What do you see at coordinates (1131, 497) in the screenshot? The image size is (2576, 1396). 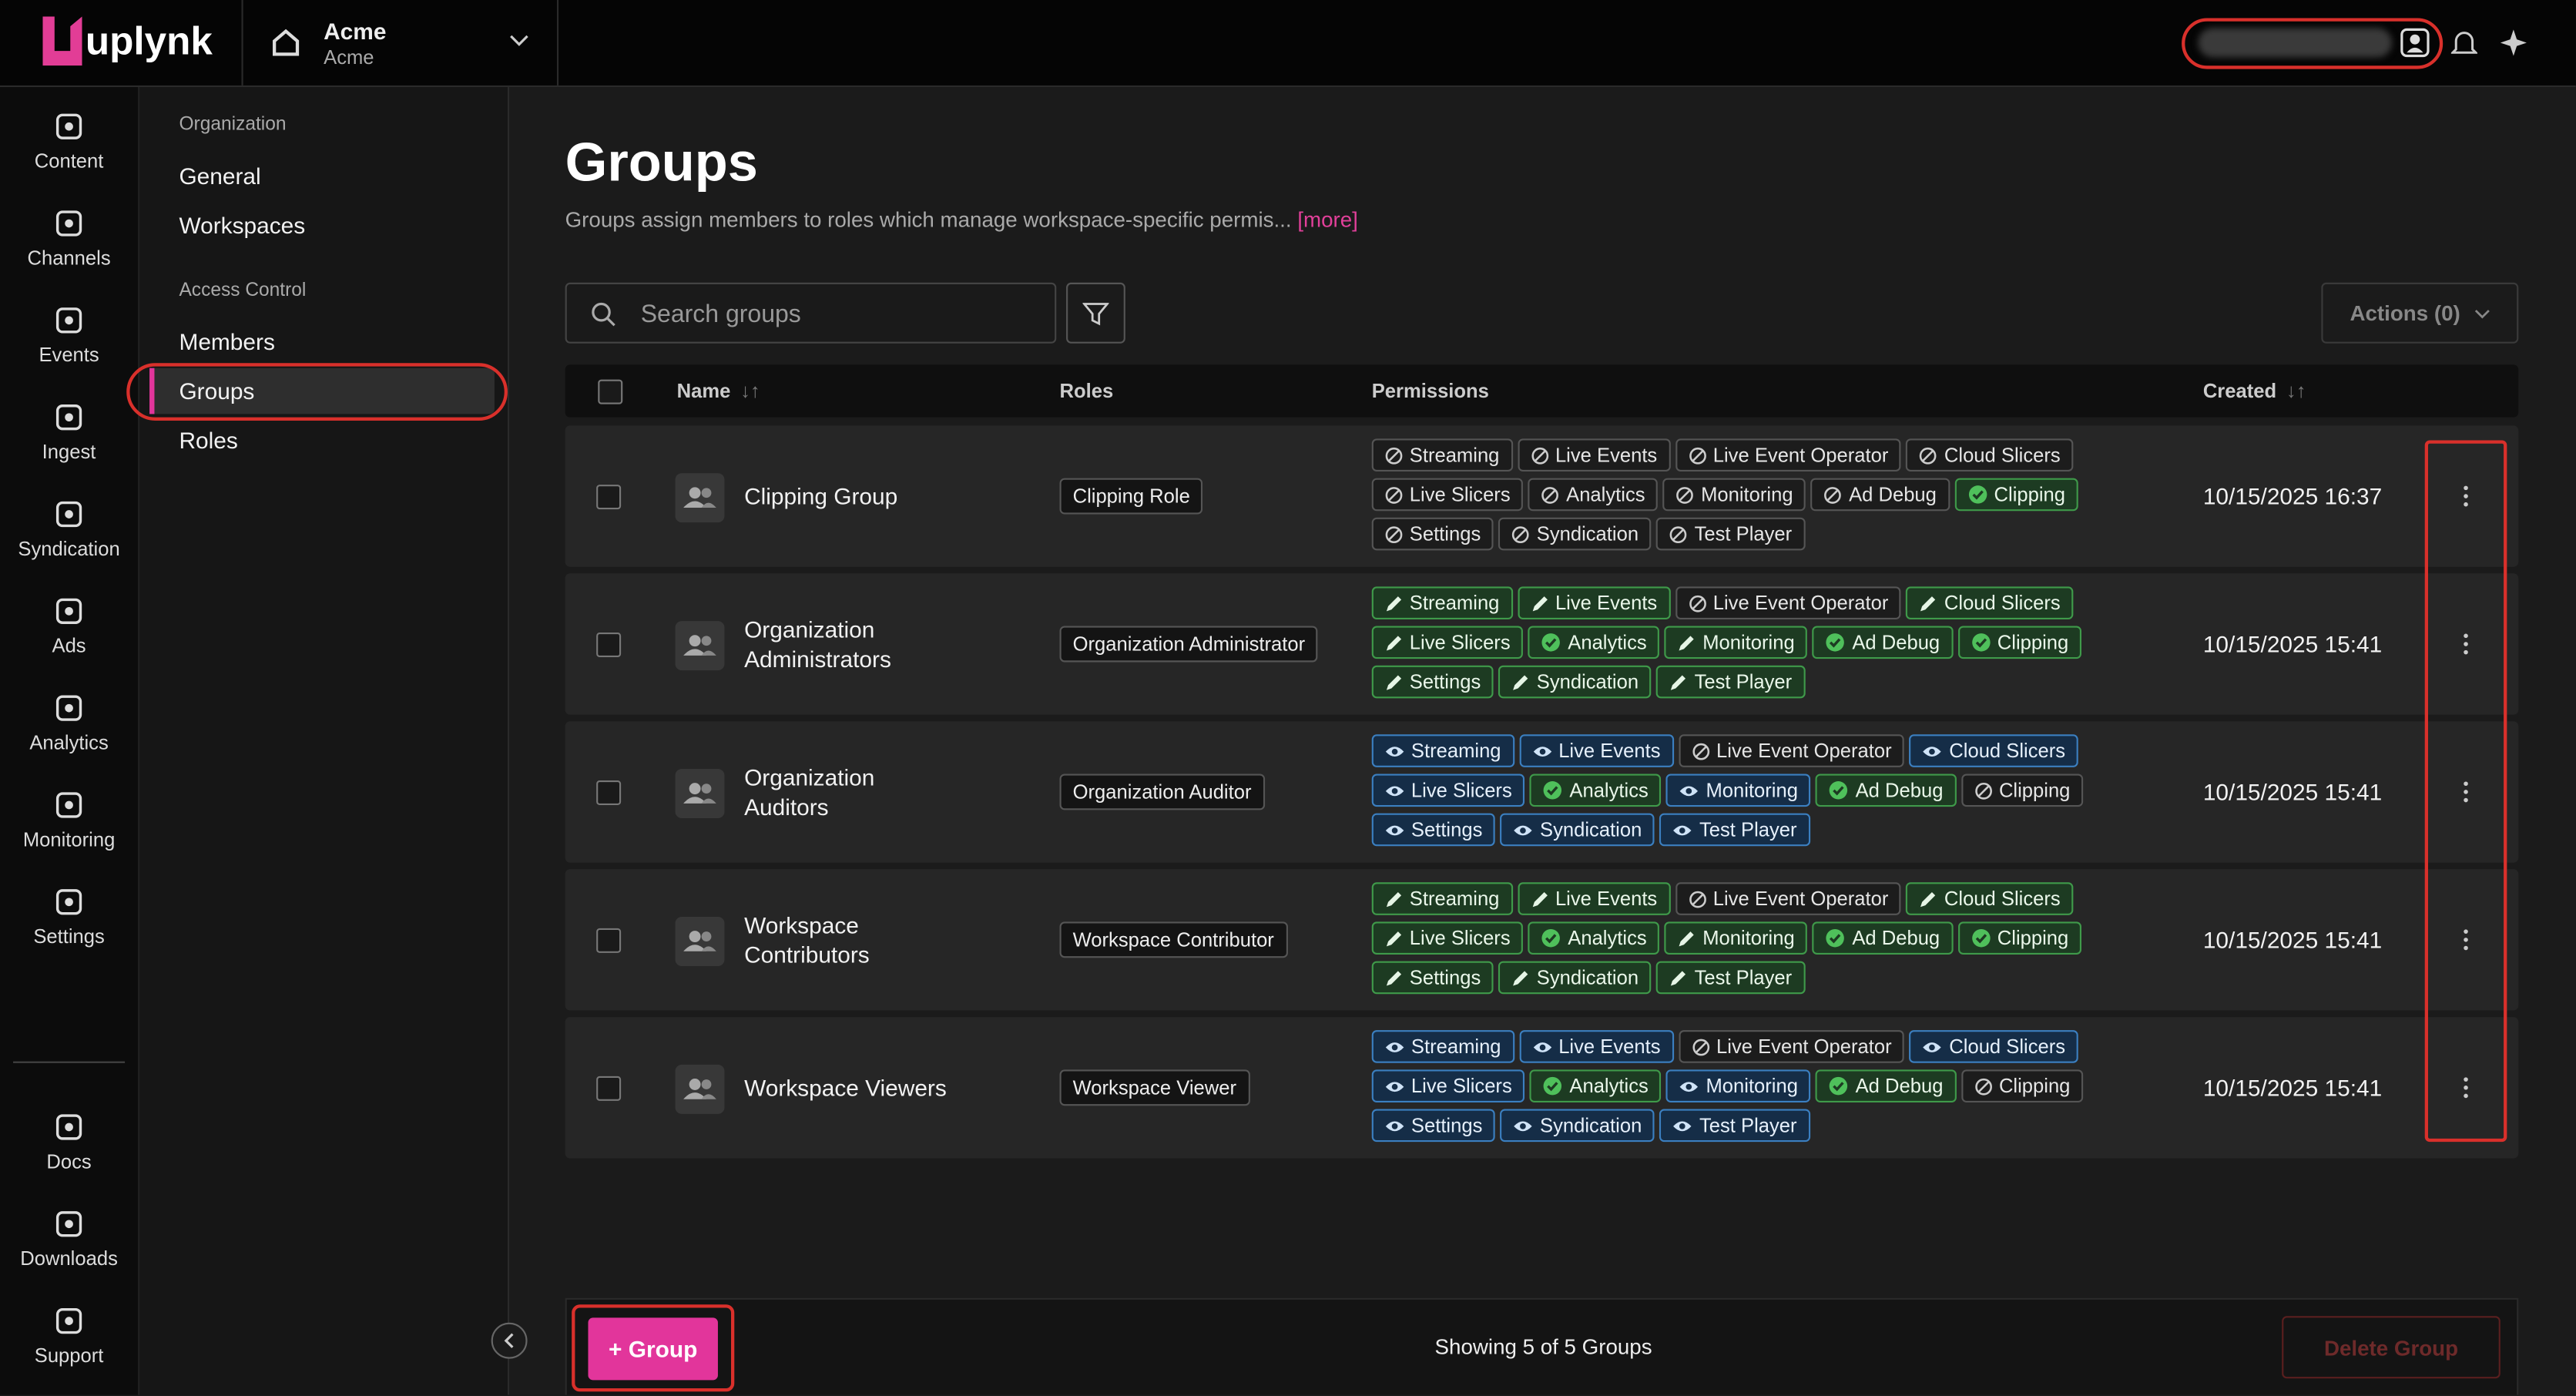 I see `role-chip: Clipping Role` at bounding box center [1131, 497].